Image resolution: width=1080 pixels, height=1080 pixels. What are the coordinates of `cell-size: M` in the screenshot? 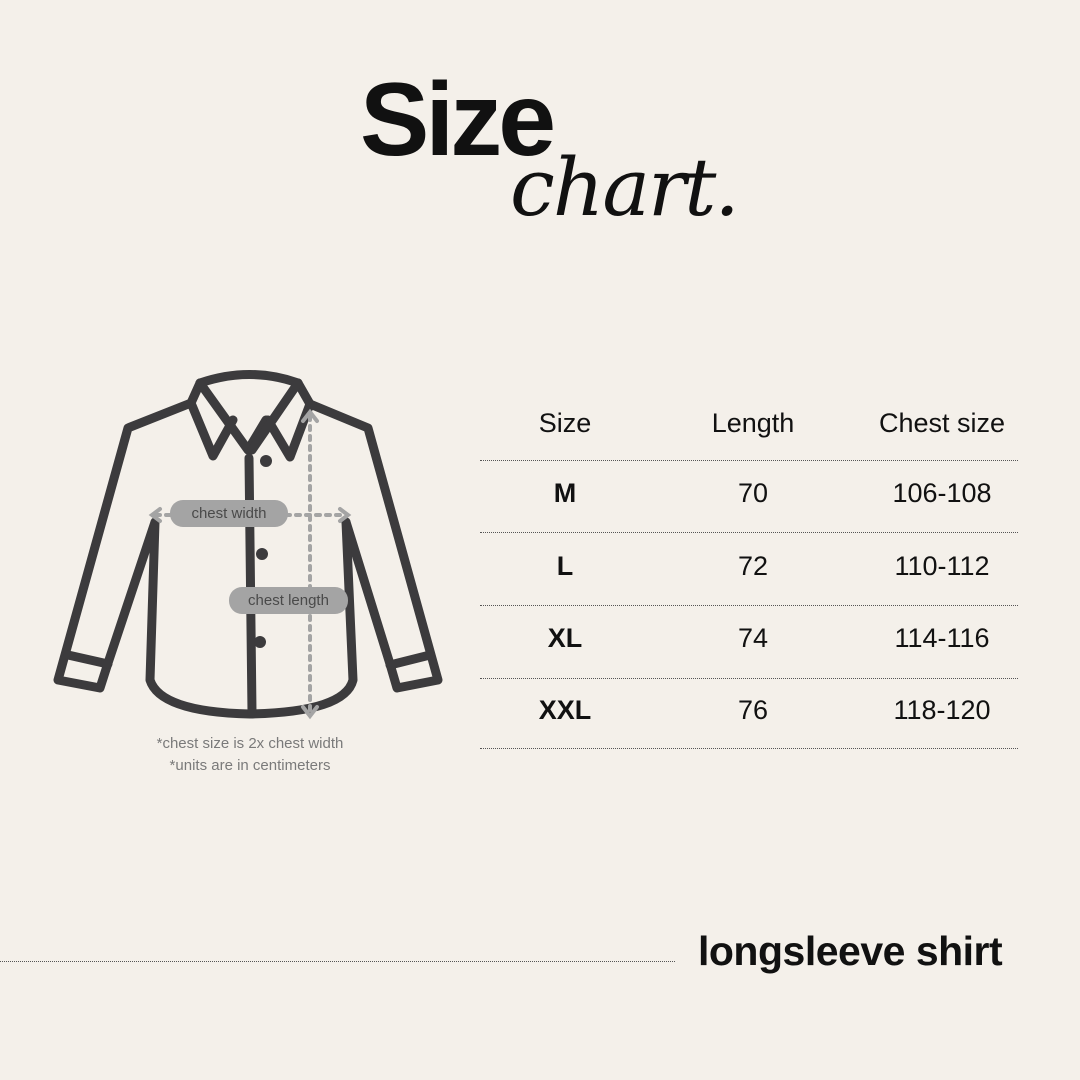 It's located at (565, 493).